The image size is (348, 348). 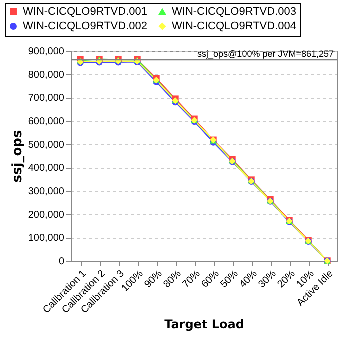 What do you see at coordinates (46, 122) in the screenshot?
I see `y-tick-label: 600,000` at bounding box center [46, 122].